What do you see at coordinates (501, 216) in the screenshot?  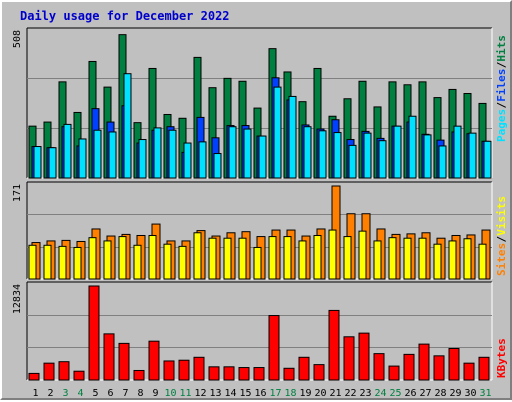 I see `legend-visits: Visits` at bounding box center [501, 216].